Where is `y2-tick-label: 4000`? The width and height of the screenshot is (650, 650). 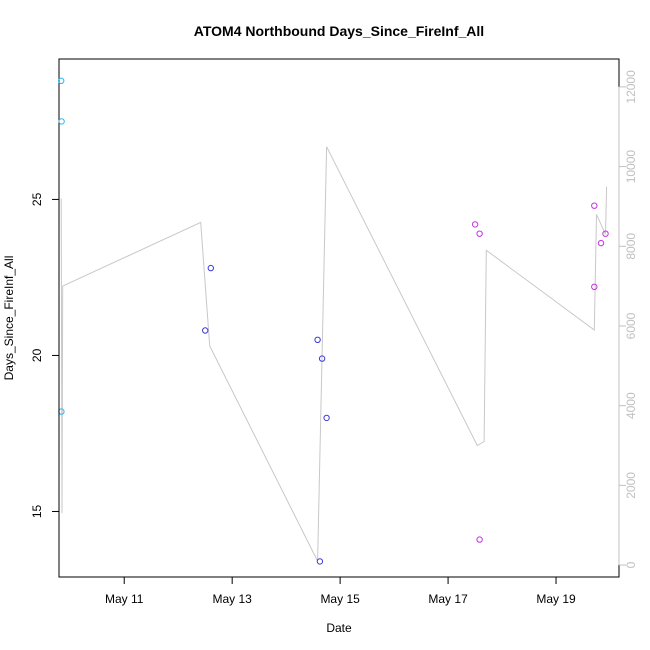
y2-tick-label: 4000 is located at coordinates (631, 405).